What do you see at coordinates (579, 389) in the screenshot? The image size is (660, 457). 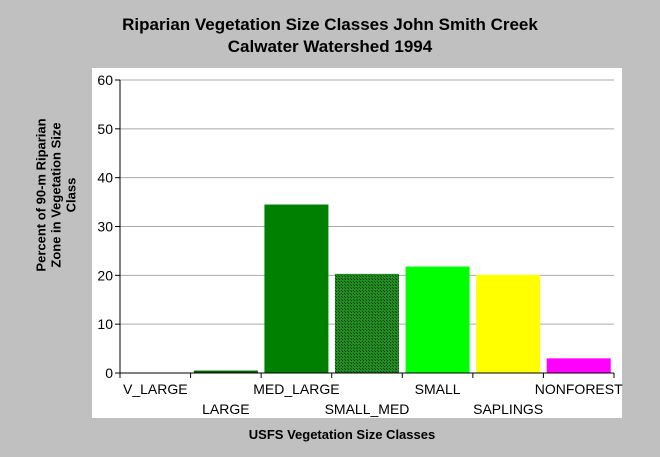 I see `x-tick-label: NONFOREST` at bounding box center [579, 389].